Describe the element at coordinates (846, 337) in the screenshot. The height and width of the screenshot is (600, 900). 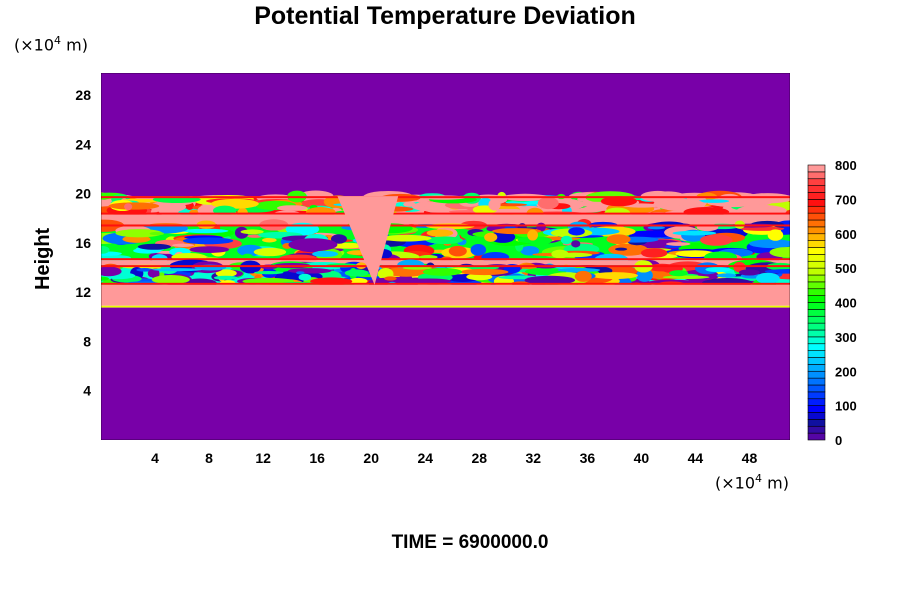
I see `colorbar-tick-label: 300` at that location.